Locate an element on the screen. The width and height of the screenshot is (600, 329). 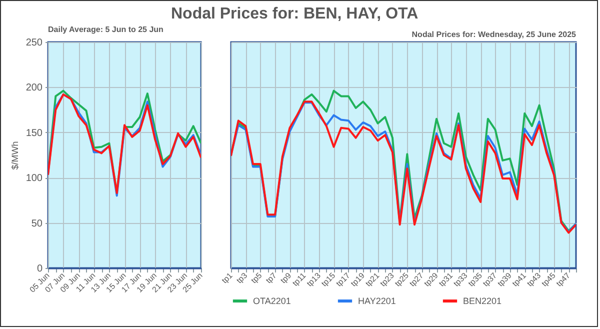
y-tick-label: 100 is located at coordinates (34, 178).